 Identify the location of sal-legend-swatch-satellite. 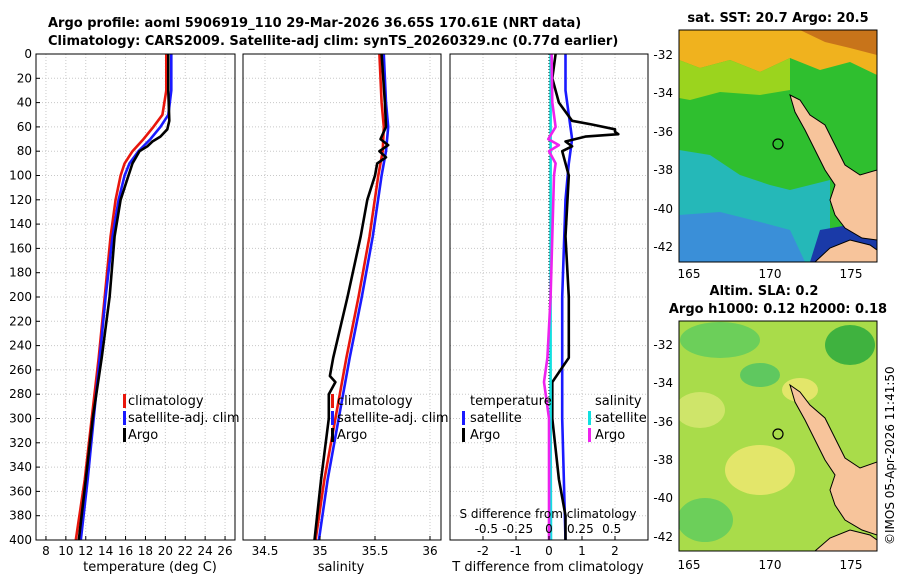
(332, 418).